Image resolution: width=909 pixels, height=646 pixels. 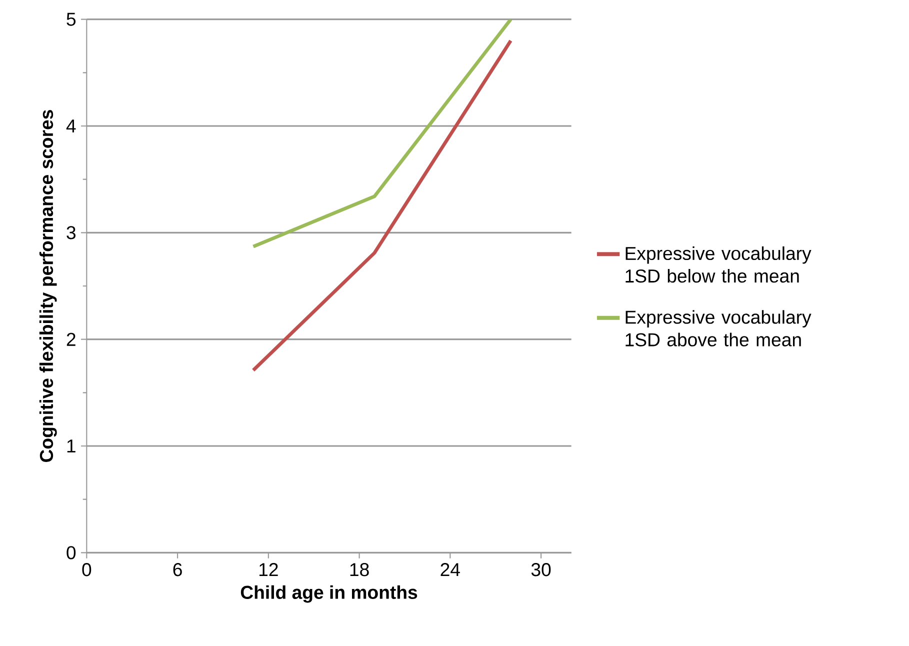 What do you see at coordinates (87, 569) in the screenshot?
I see `x-tick-label: 0` at bounding box center [87, 569].